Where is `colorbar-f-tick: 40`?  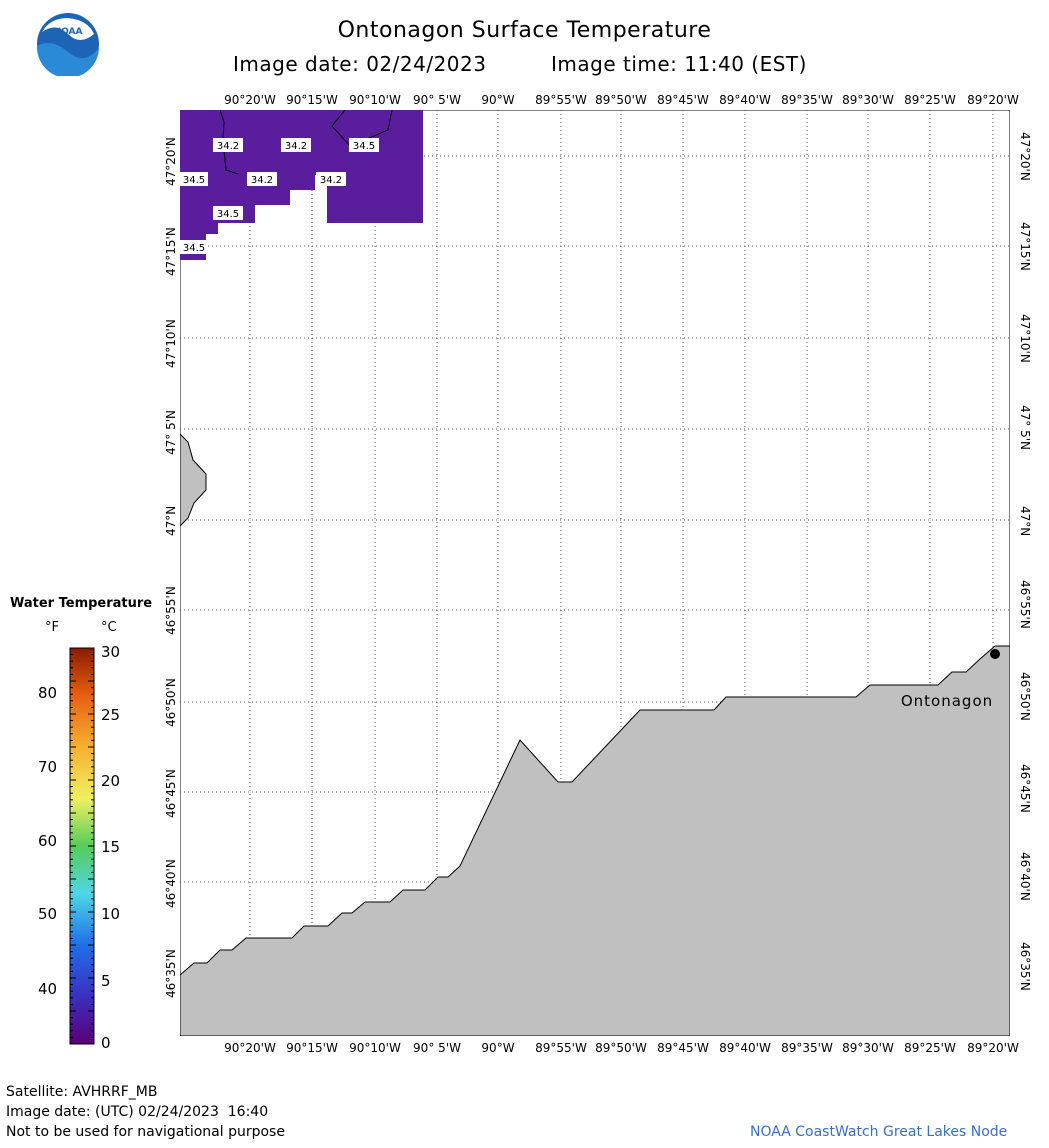
colorbar-f-tick: 40 is located at coordinates (48, 989).